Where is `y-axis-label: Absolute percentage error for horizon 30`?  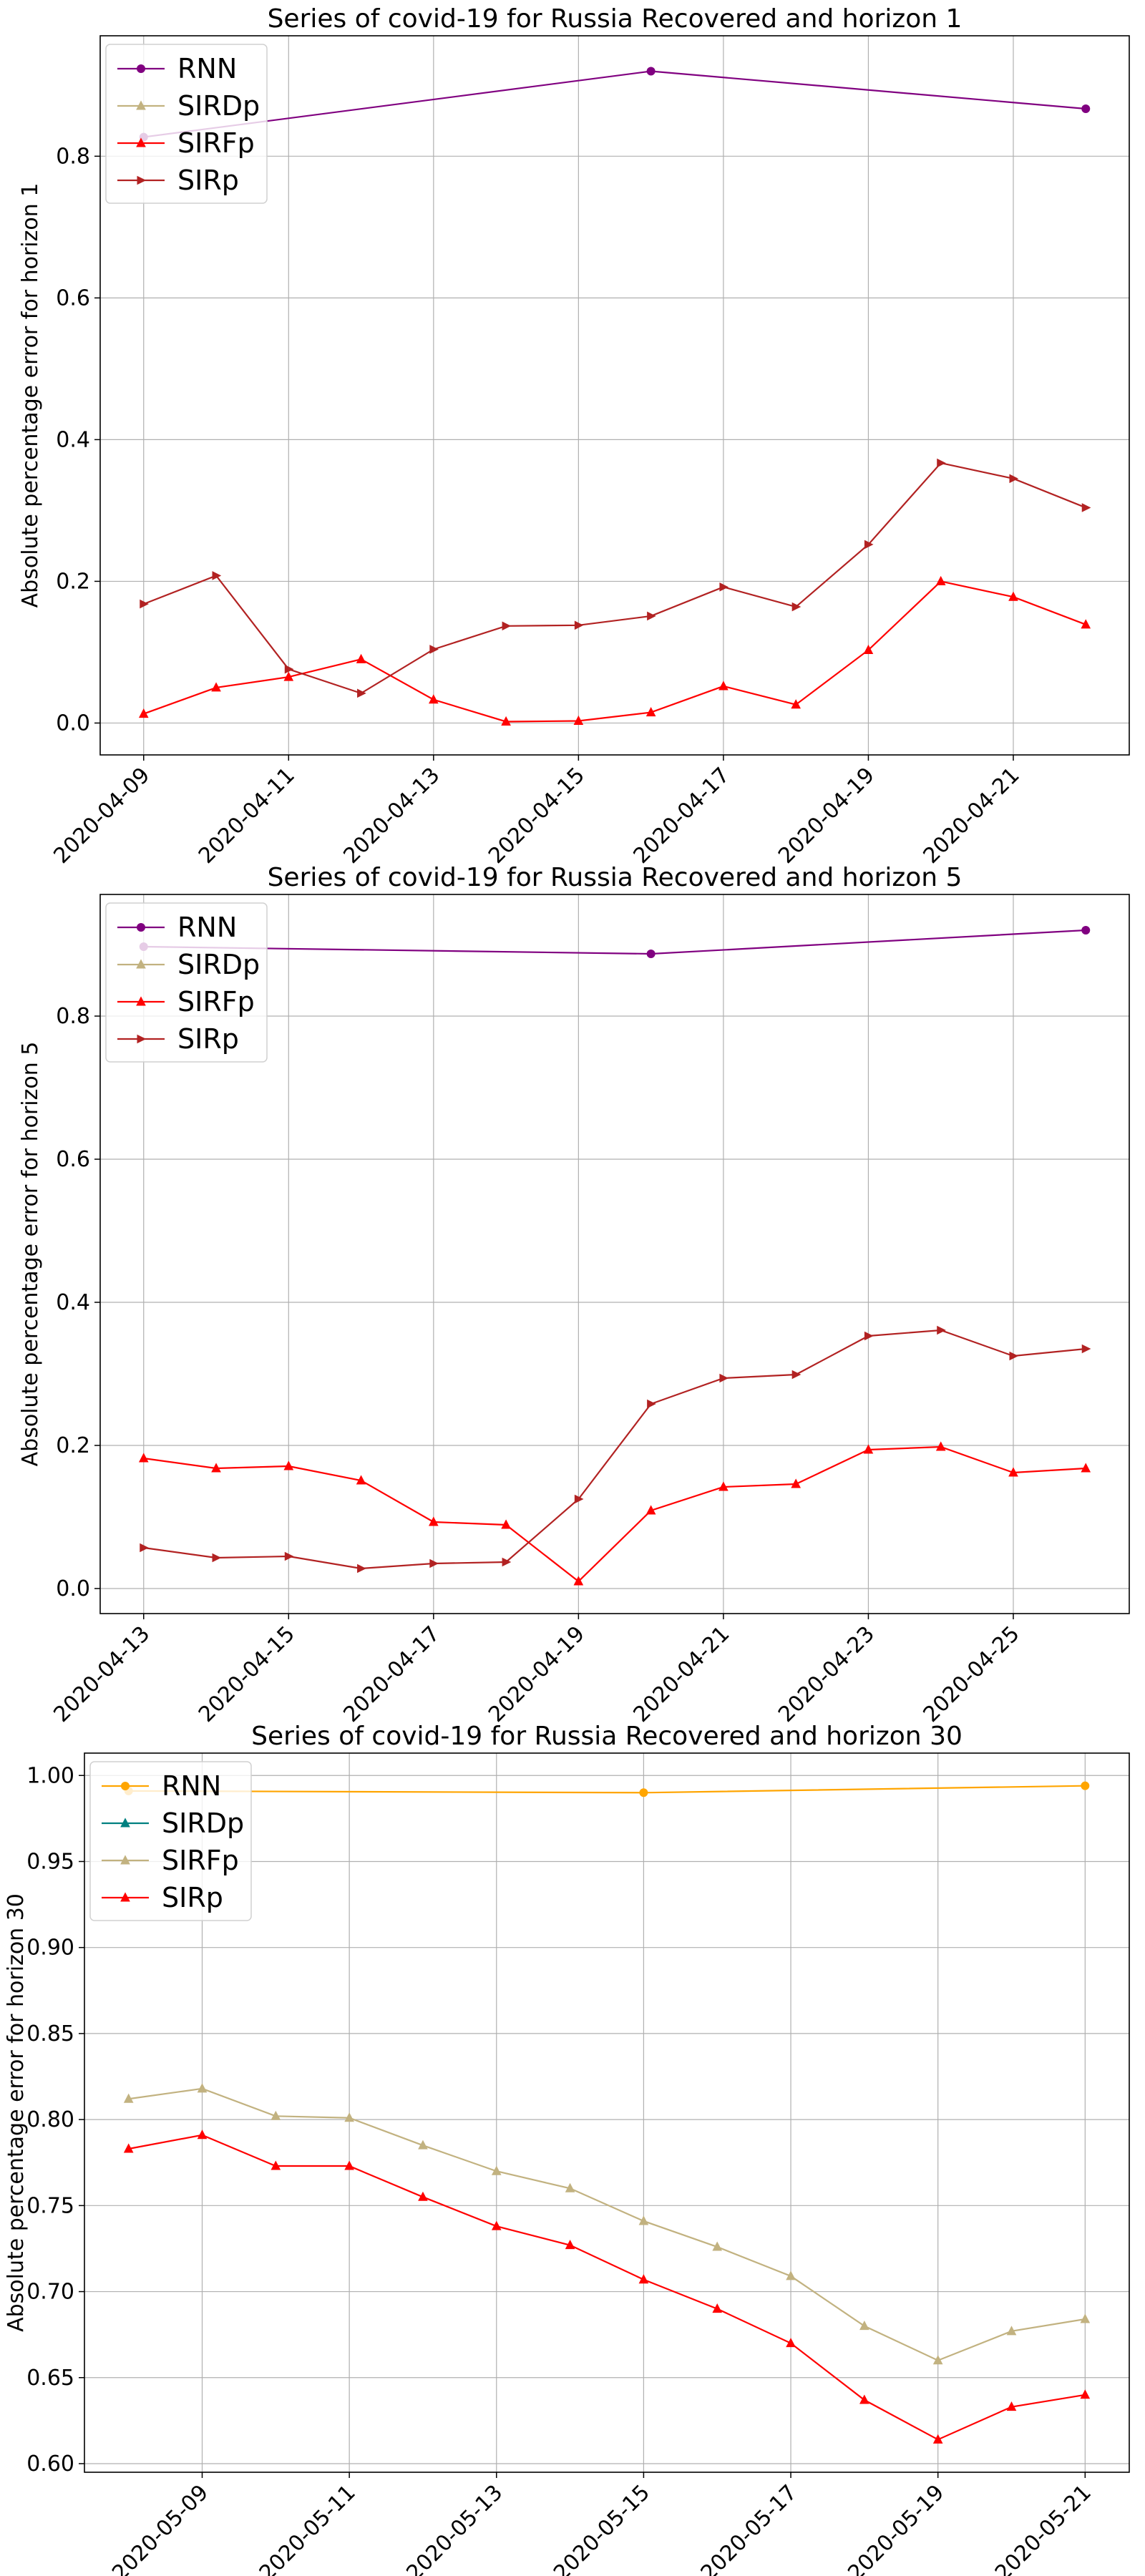 y-axis-label: Absolute percentage error for horizon 30 is located at coordinates (16, 2112).